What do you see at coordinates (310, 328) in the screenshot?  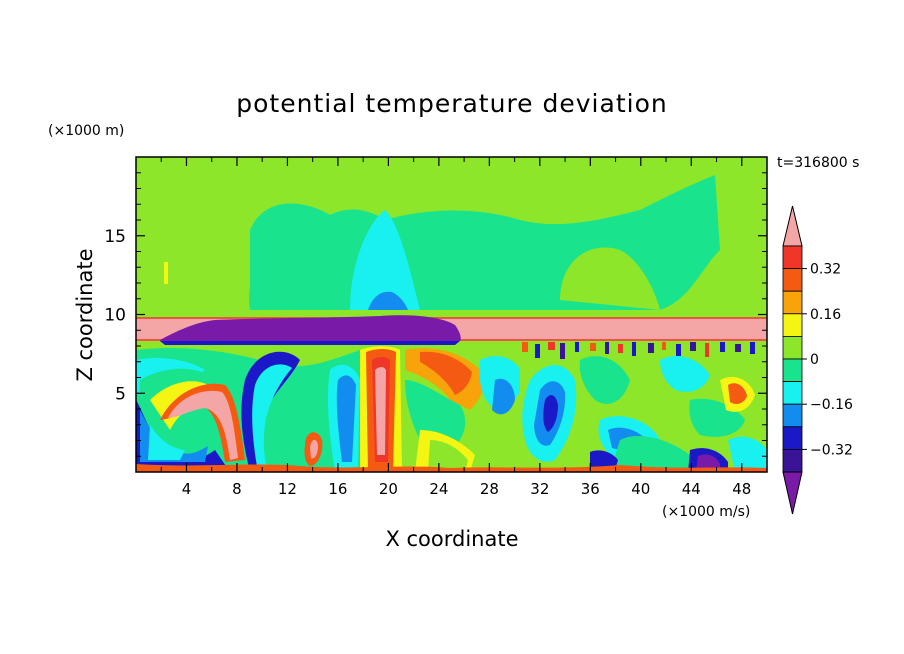 I see `cold-anomaly` at bounding box center [310, 328].